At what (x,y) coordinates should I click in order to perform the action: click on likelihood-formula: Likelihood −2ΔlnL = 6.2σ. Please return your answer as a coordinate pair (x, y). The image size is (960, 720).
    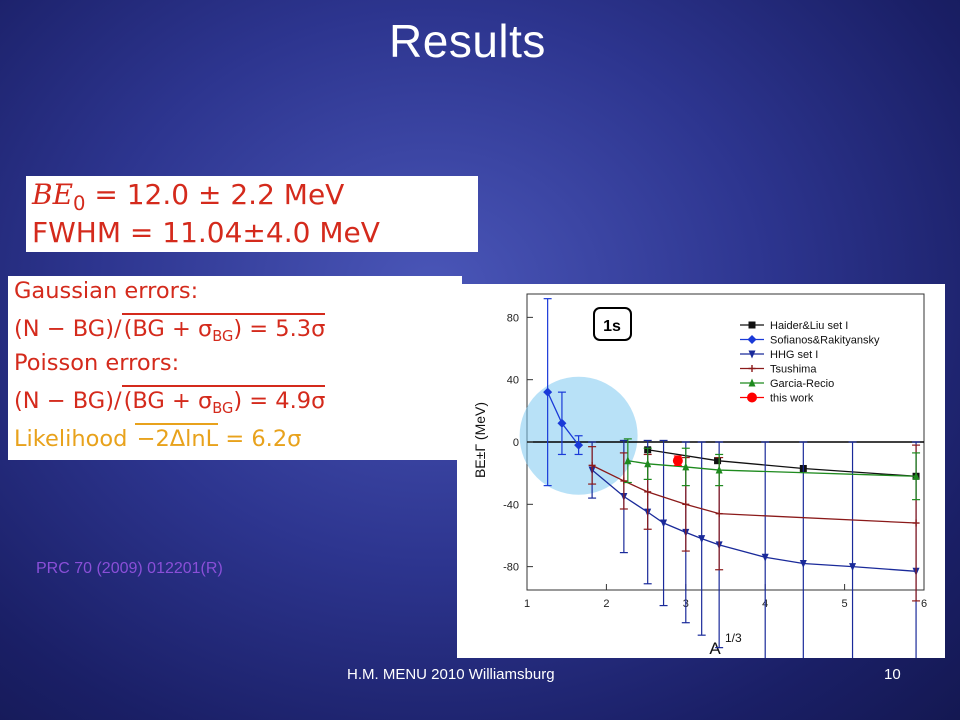
    Looking at the image, I should click on (157, 437).